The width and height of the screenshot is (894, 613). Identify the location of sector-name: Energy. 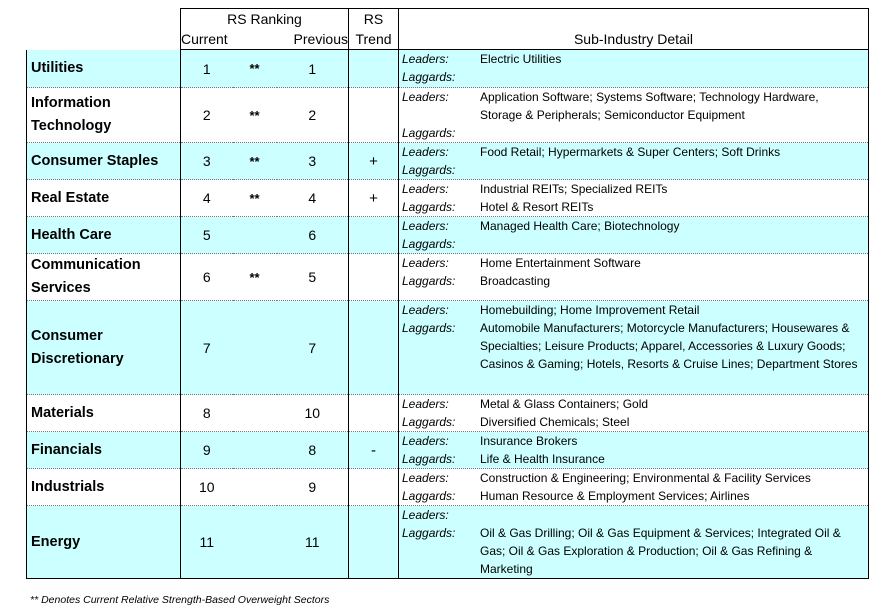
(103, 542).